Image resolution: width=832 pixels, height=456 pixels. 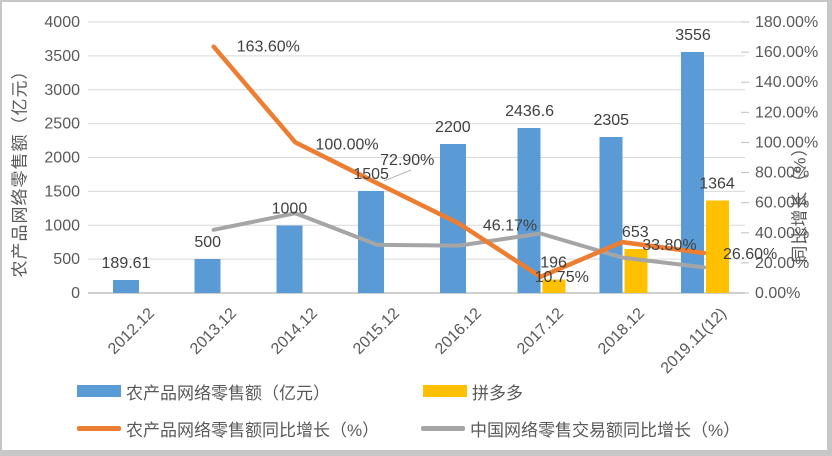 I want to click on line-china-retail-growth, so click(x=458, y=240).